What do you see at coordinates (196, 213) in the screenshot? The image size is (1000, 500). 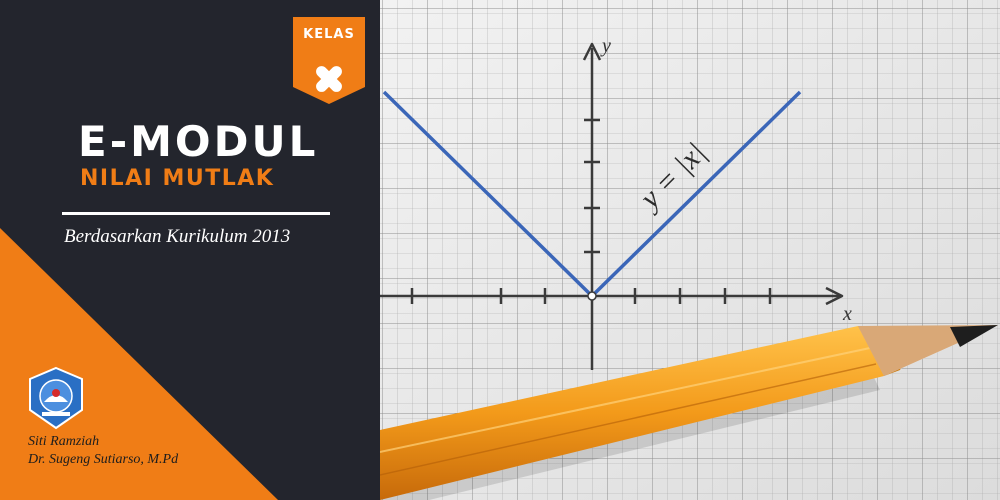 I see `title-divider` at bounding box center [196, 213].